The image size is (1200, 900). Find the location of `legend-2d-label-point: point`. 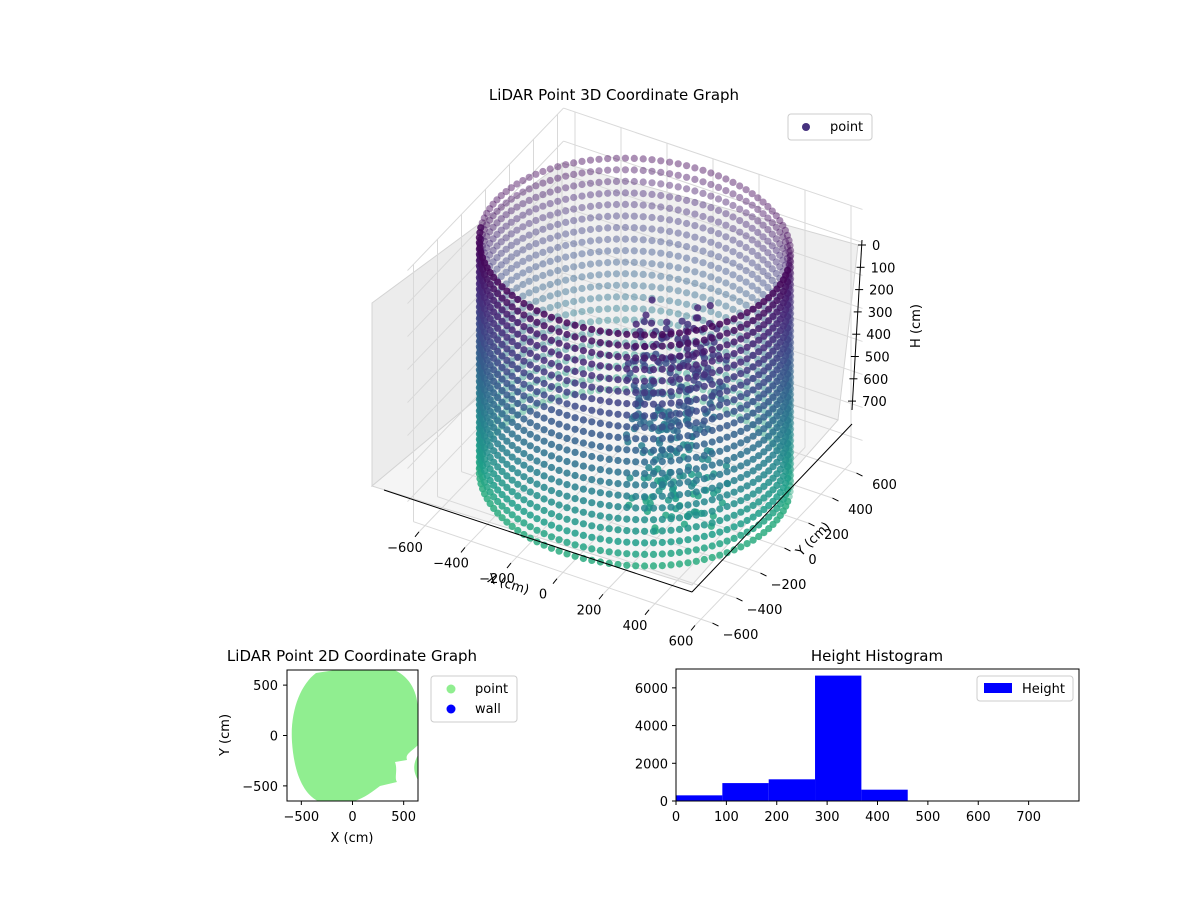

legend-2d-label-point: point is located at coordinates (491, 689).